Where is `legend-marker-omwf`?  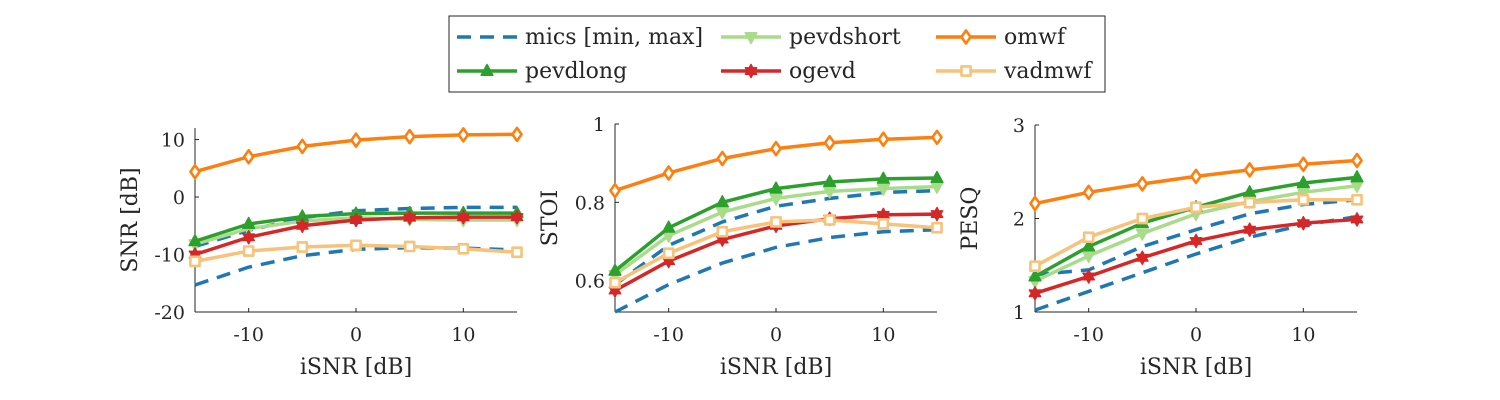
legend-marker-omwf is located at coordinates (966, 37).